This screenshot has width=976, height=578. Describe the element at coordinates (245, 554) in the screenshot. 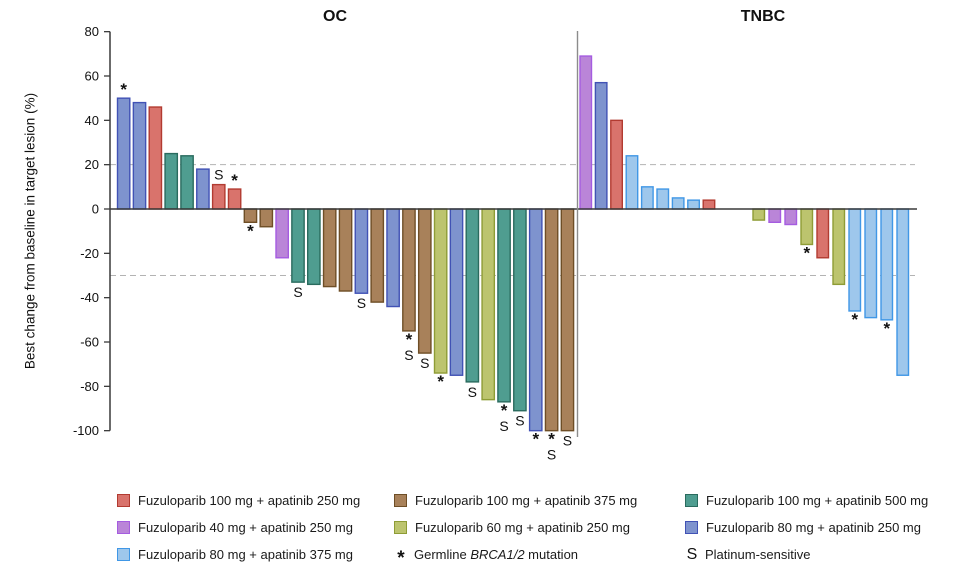

I see `legend-label: Fuzuloparib 80 mg + apatinib 375 mg` at that location.